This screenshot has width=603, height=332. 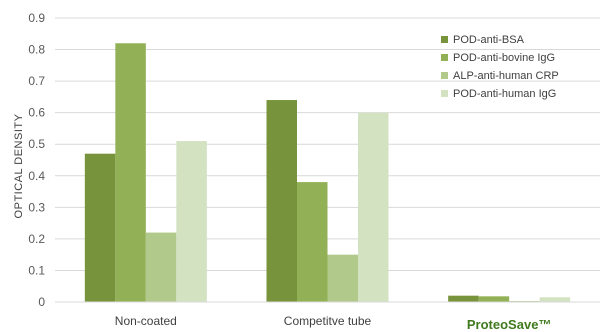 I want to click on y-tick-label: 0.6, so click(x=36, y=113).